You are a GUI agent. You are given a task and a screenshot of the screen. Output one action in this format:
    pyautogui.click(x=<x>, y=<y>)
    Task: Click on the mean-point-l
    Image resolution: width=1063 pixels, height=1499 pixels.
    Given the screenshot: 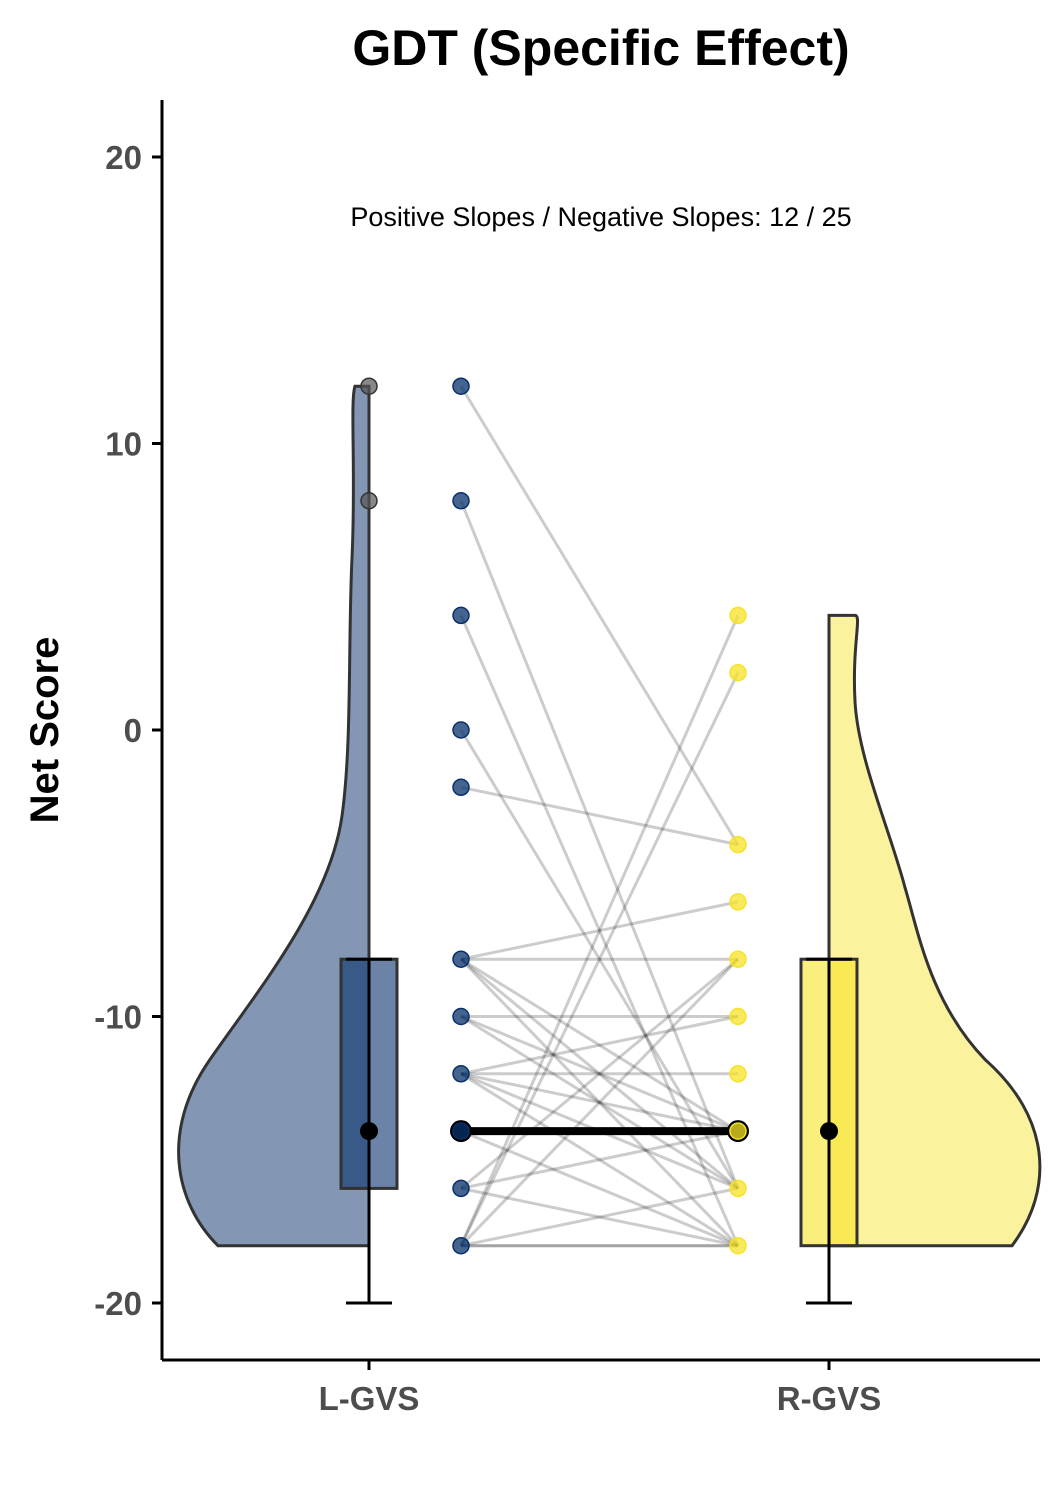 What is the action you would take?
    pyautogui.click(x=369, y=1131)
    